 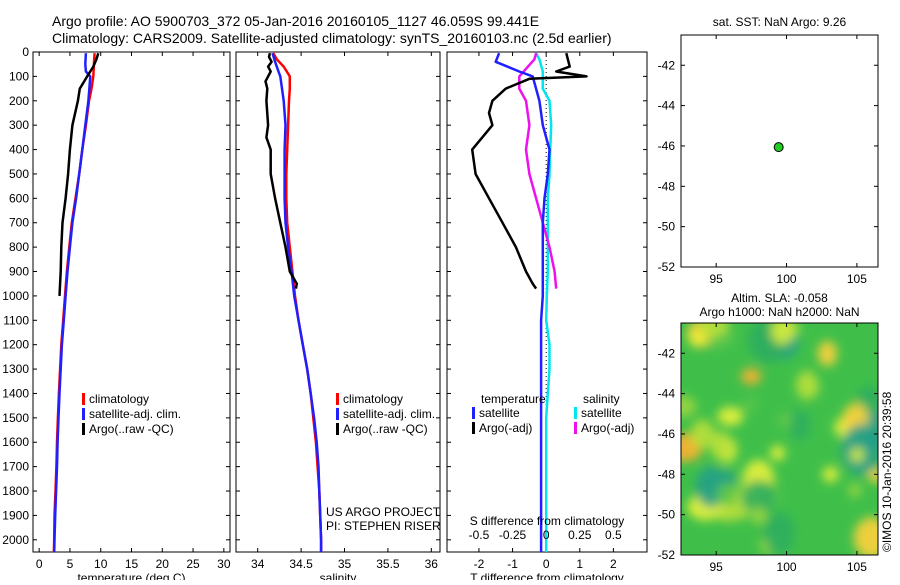 What do you see at coordinates (667, 434) in the screenshot?
I see `y-tick-label: -46` at bounding box center [667, 434].